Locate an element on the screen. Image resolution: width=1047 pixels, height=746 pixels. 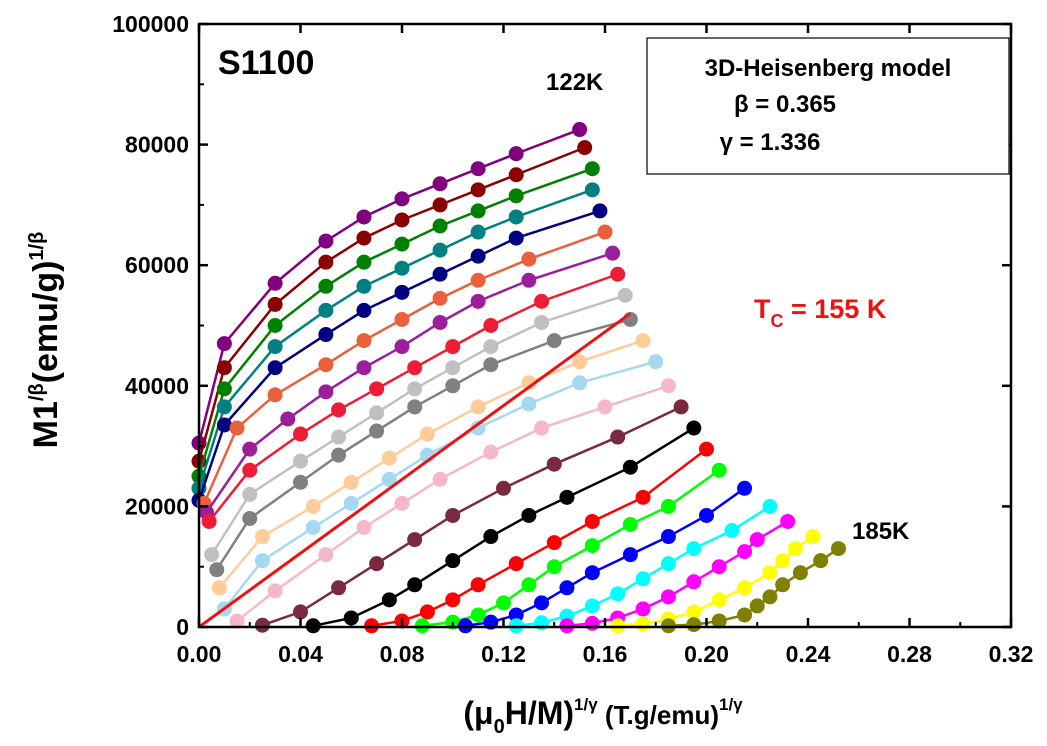
x-tick-label: 0.24 is located at coordinates (808, 654).